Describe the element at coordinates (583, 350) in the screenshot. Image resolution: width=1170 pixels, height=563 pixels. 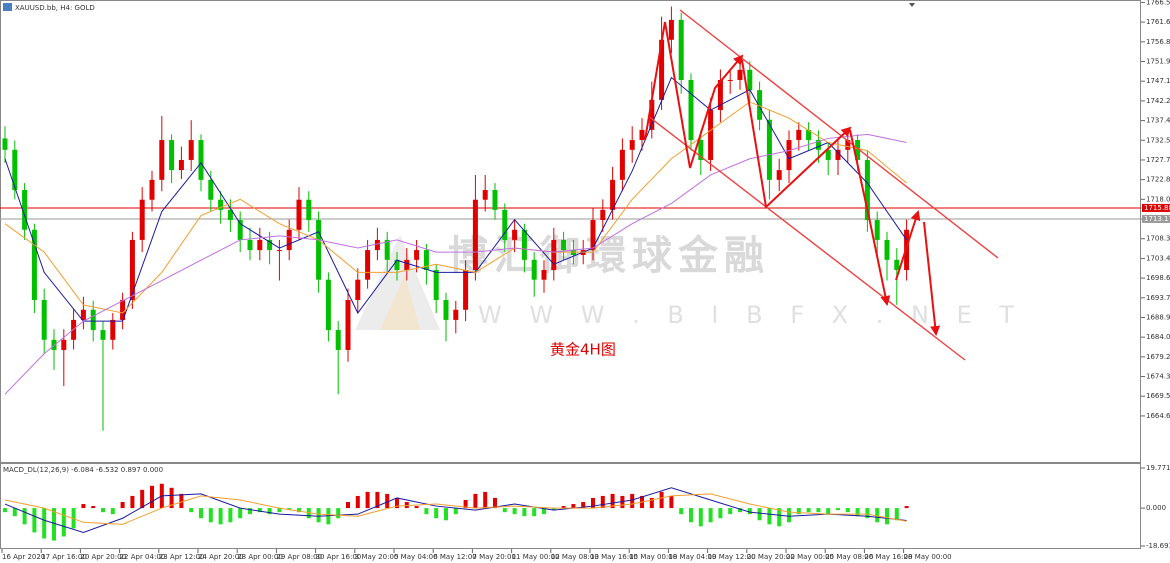
I see `annotation: 黄金4H图` at that location.